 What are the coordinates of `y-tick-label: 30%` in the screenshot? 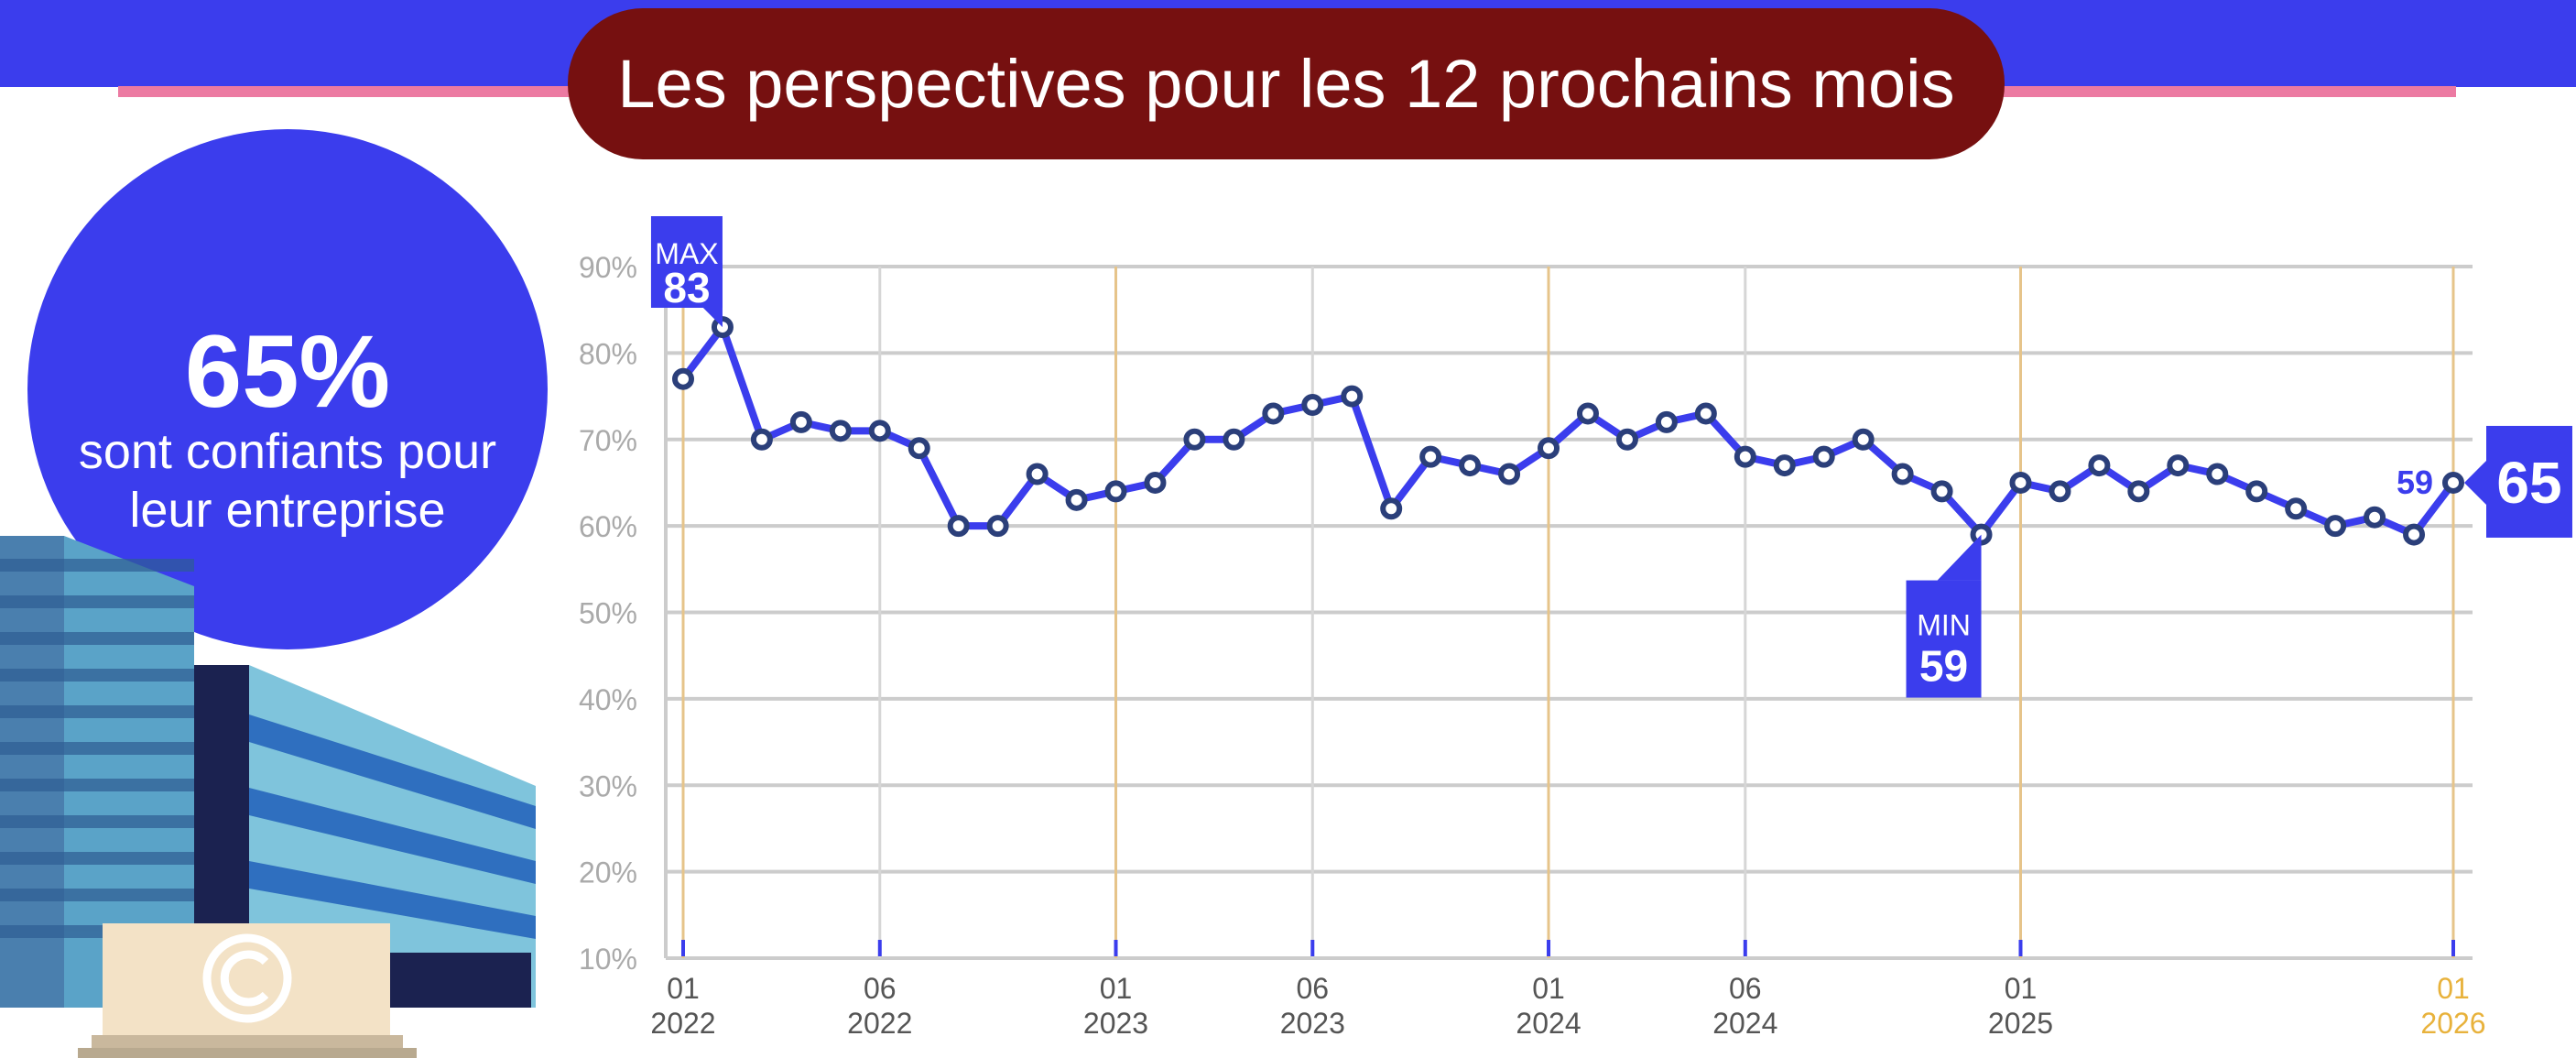 It's located at (608, 786).